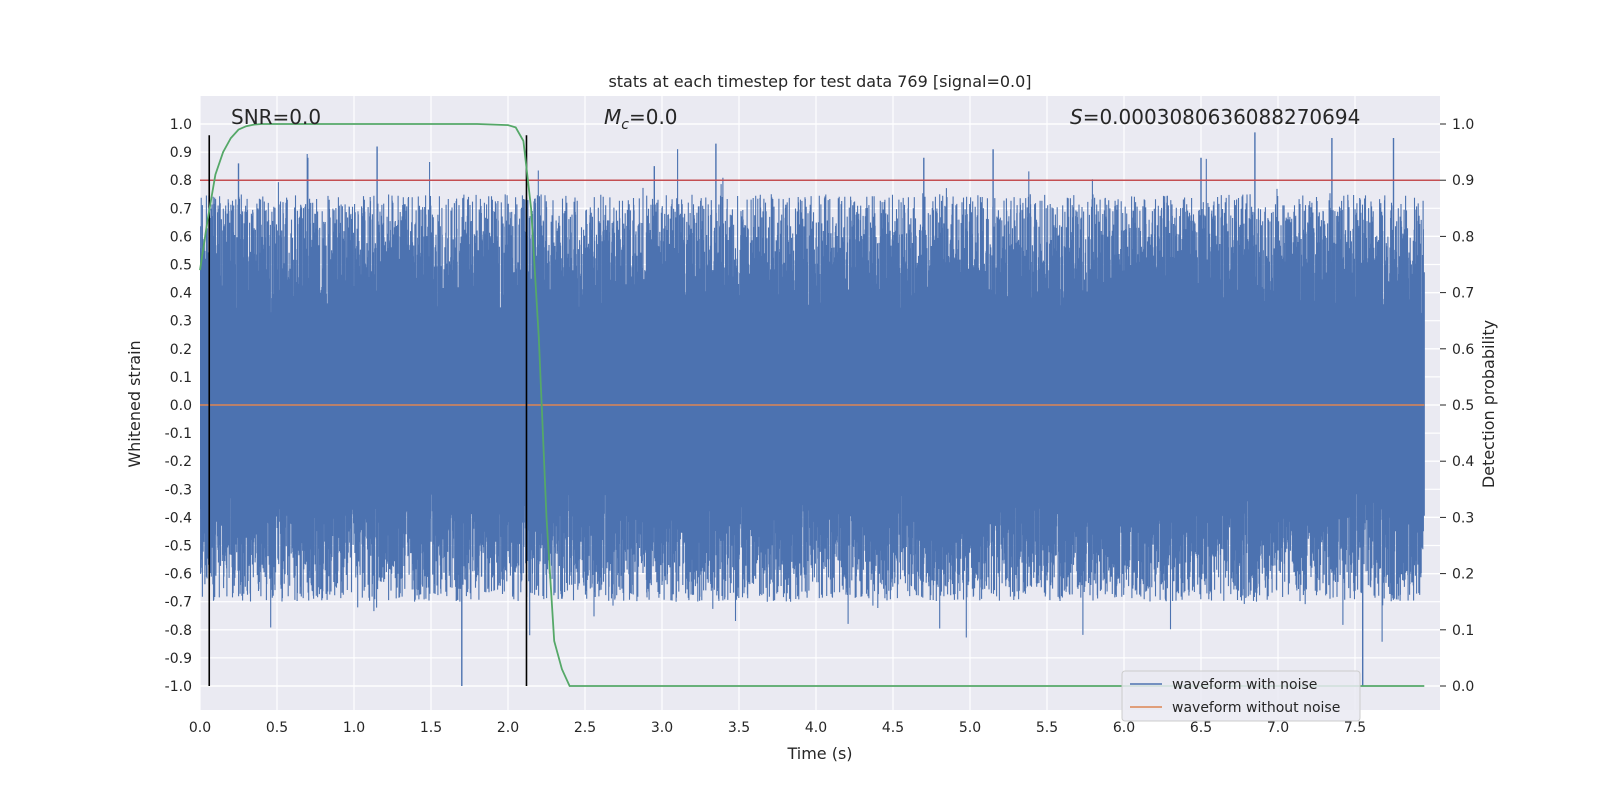 The height and width of the screenshot is (800, 1600). I want to click on s-annotation: S=0.0003080636088270694, so click(1215, 117).